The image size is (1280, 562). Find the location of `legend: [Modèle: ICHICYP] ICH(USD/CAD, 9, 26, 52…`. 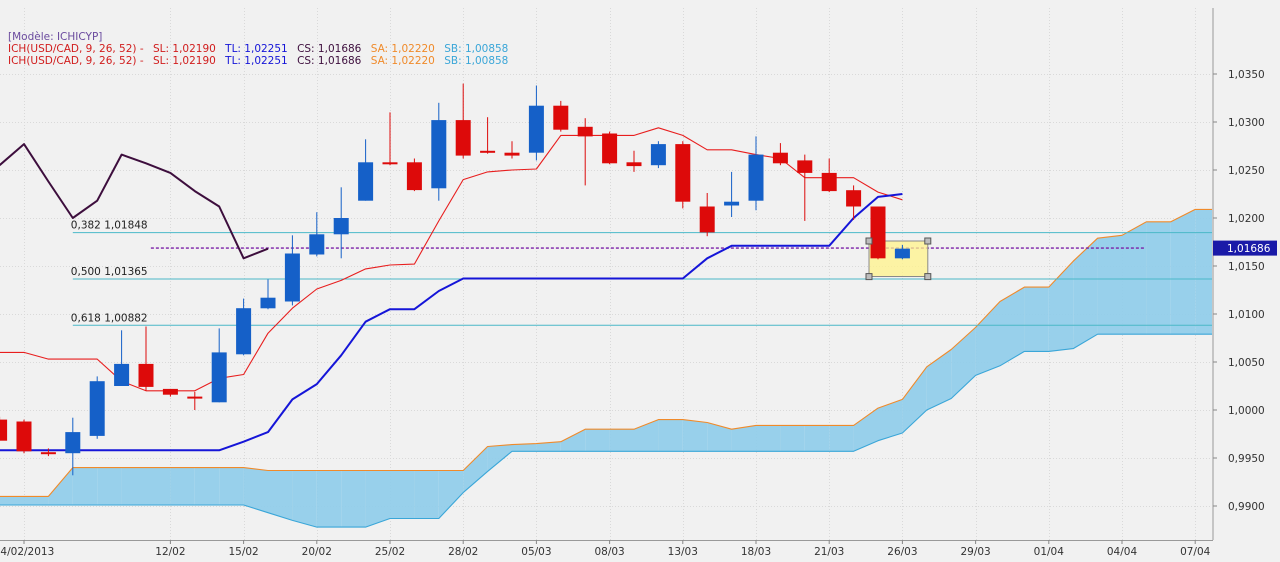

legend: [Modèle: ICHICYP] ICH(USD/CAD, 9, 26, 52… is located at coordinates (258, 49).